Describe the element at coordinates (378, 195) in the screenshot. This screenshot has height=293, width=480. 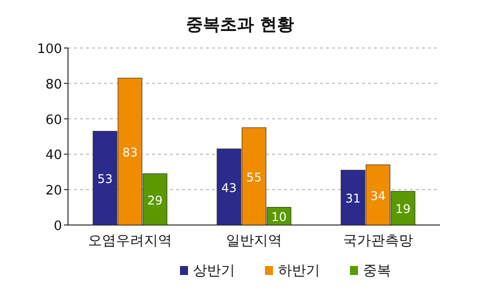
I see `data-label: 34` at that location.